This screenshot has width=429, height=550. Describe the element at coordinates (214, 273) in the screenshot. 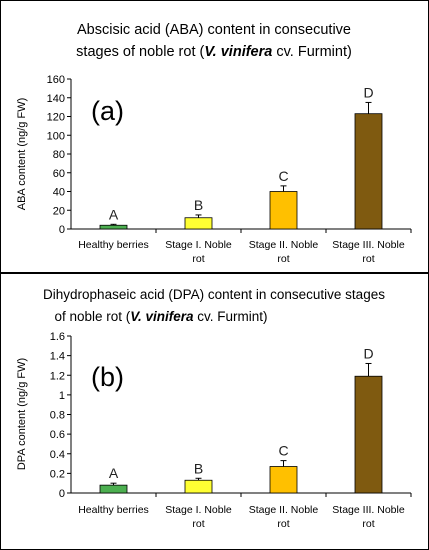

I see `panel-divider` at that location.